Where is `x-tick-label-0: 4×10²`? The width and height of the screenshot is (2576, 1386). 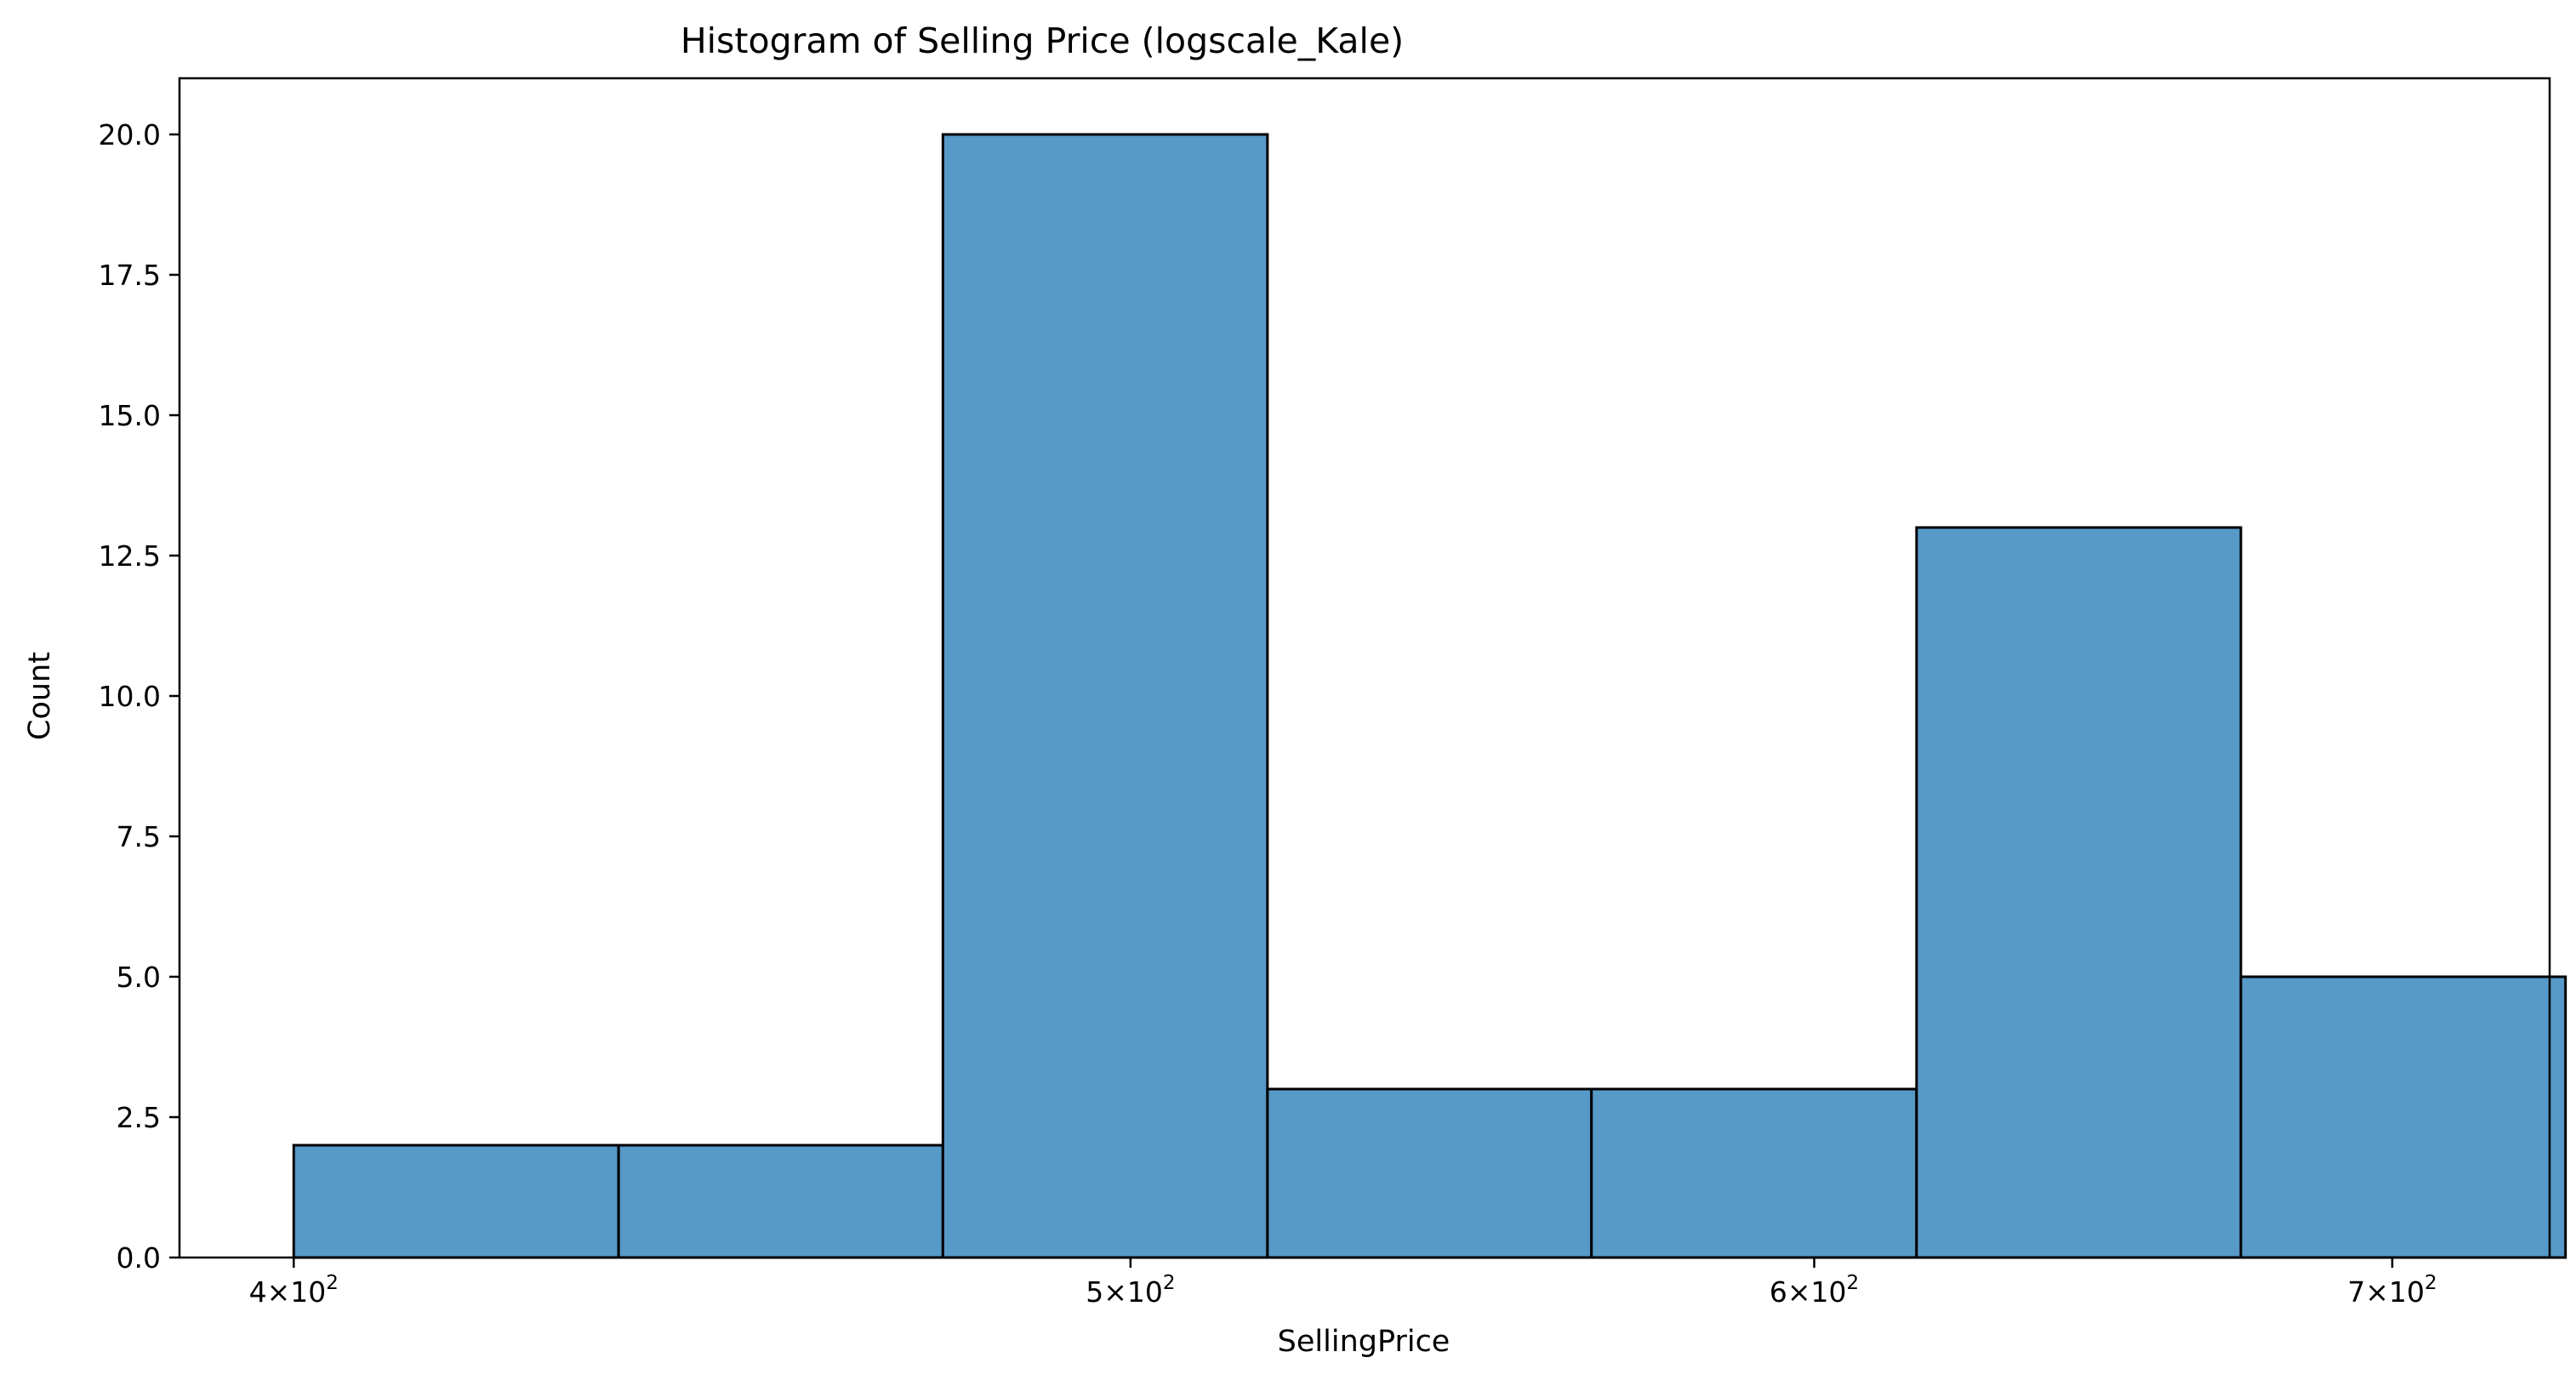
x-tick-label-0: 4×10² is located at coordinates (294, 1291).